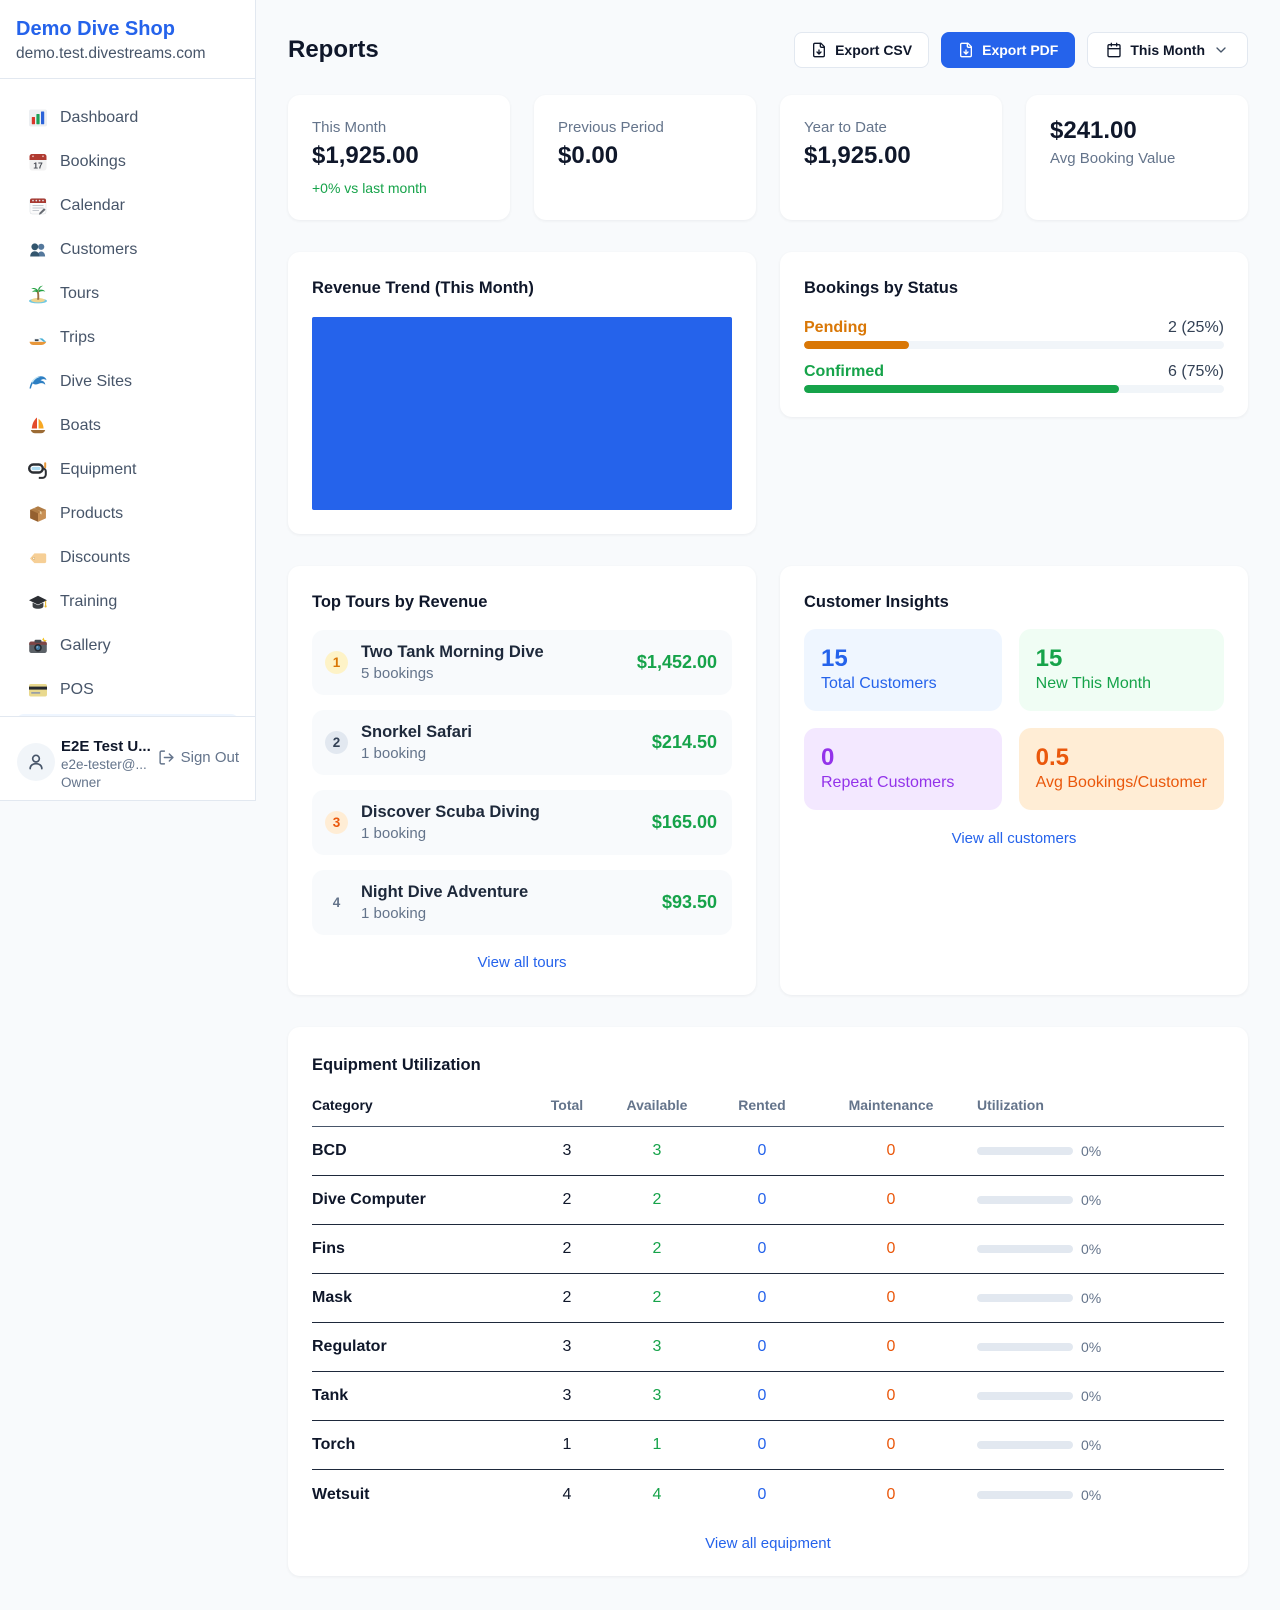 Image resolution: width=1280 pixels, height=1610 pixels. Describe the element at coordinates (38, 165) in the screenshot. I see `svg-text: 17` at that location.